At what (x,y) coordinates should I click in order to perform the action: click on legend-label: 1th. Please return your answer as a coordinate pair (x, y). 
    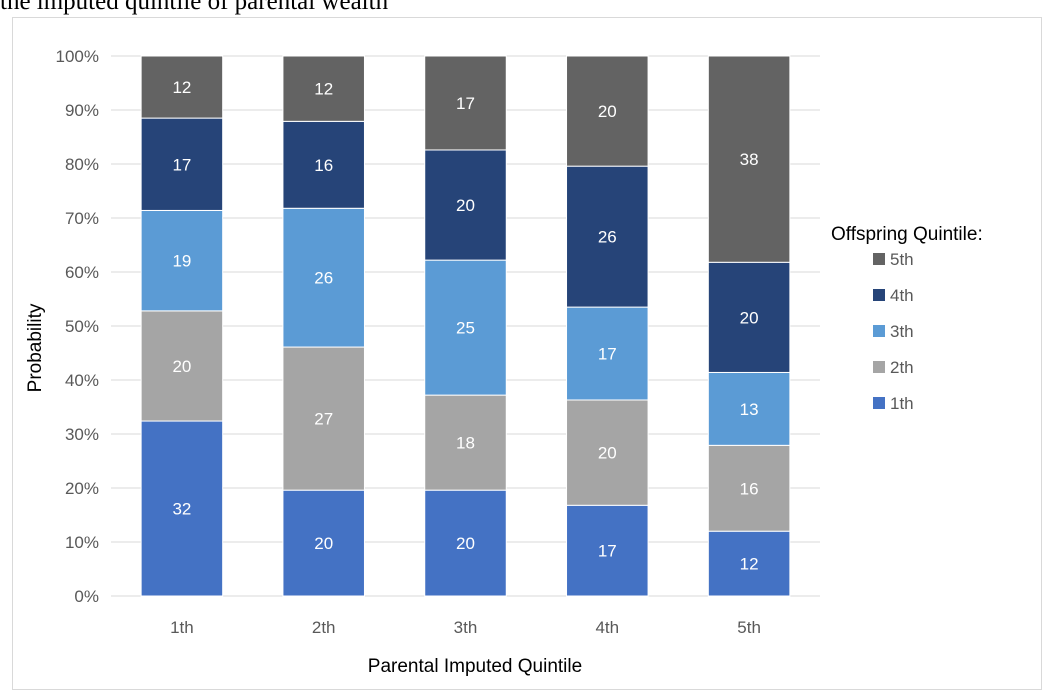
    Looking at the image, I should click on (902, 403).